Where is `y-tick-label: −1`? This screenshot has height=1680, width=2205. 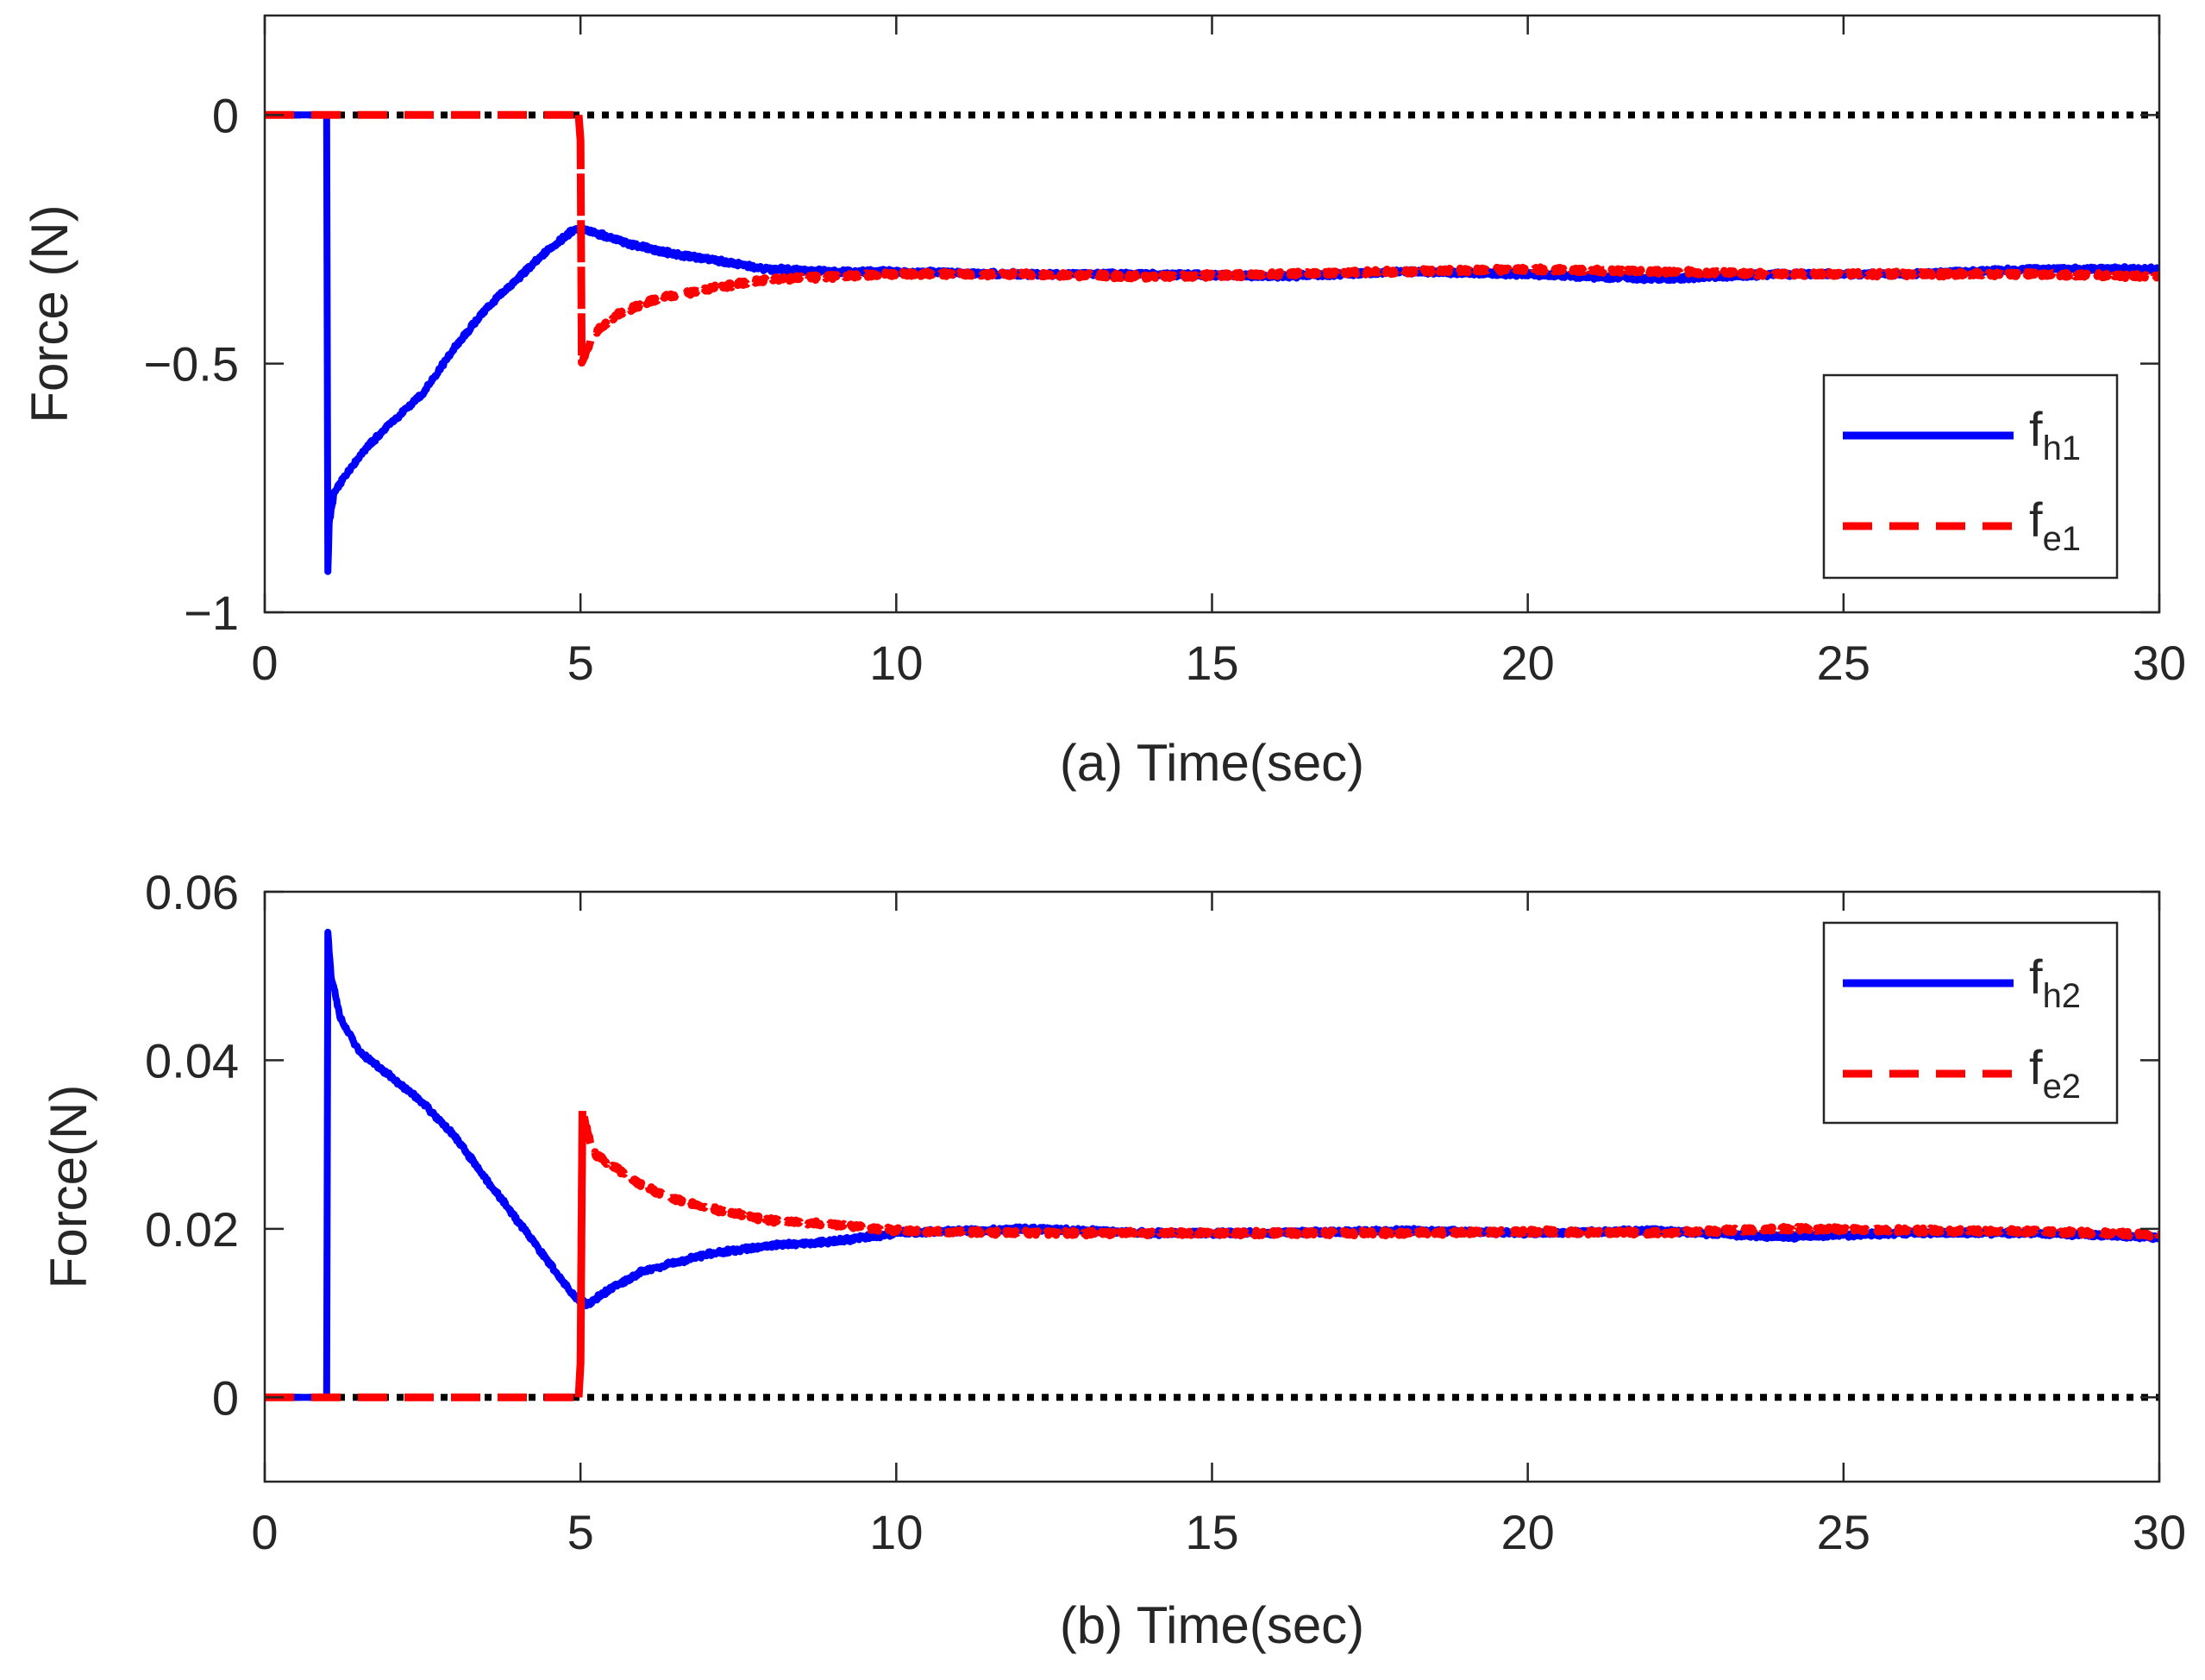
y-tick-label: −1 is located at coordinates (211, 613).